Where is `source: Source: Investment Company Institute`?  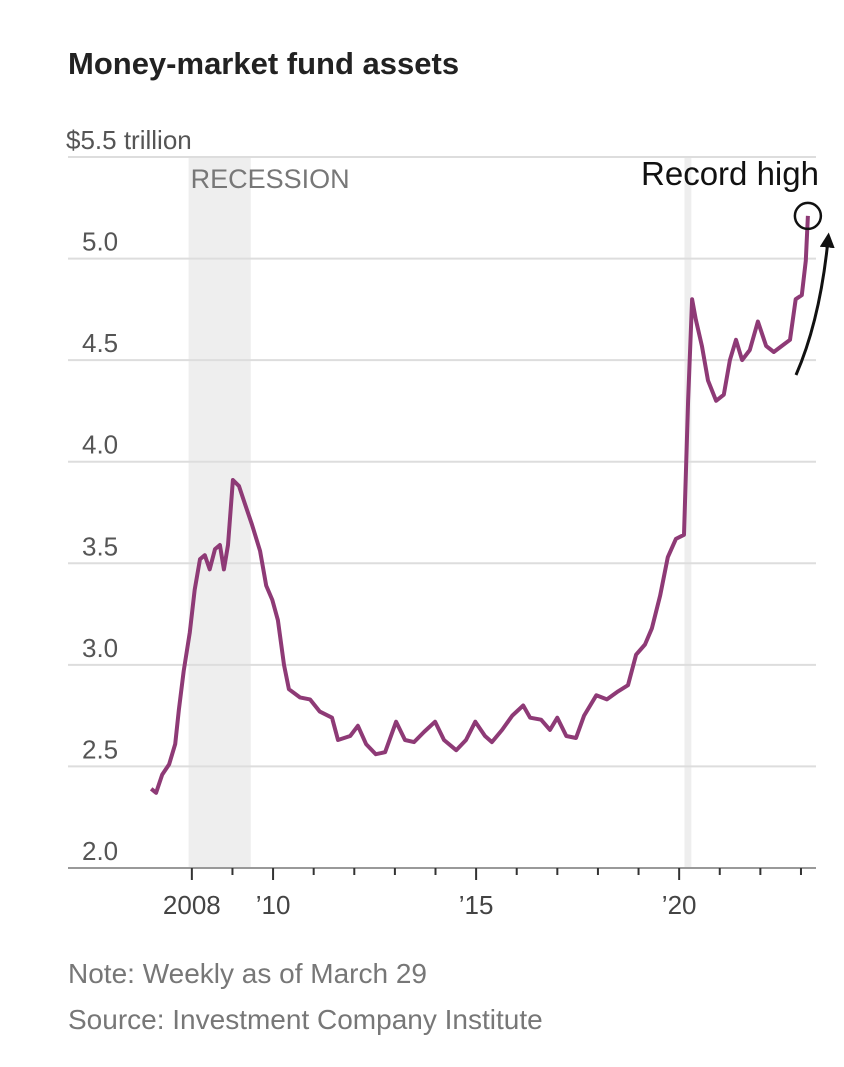 source: Source: Investment Company Institute is located at coordinates (305, 1019).